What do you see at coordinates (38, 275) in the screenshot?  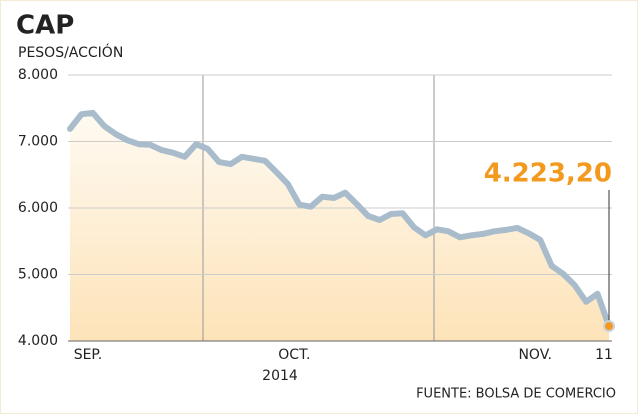 I see `y-tick-label: 5.000` at bounding box center [38, 275].